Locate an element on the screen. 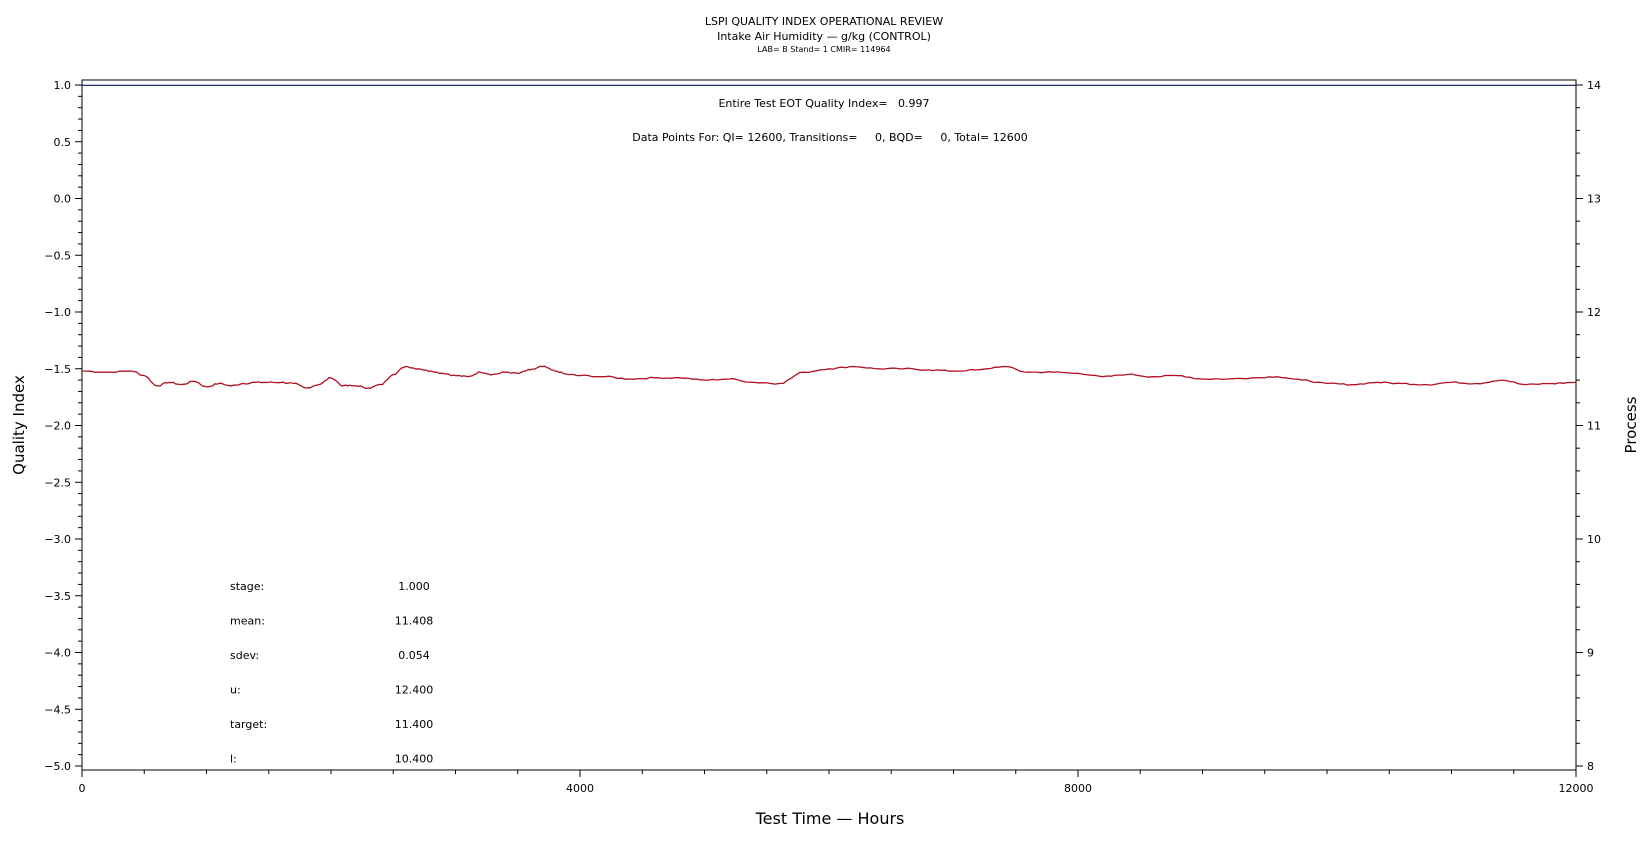  stats-value: 10.400 is located at coordinates (414, 759).